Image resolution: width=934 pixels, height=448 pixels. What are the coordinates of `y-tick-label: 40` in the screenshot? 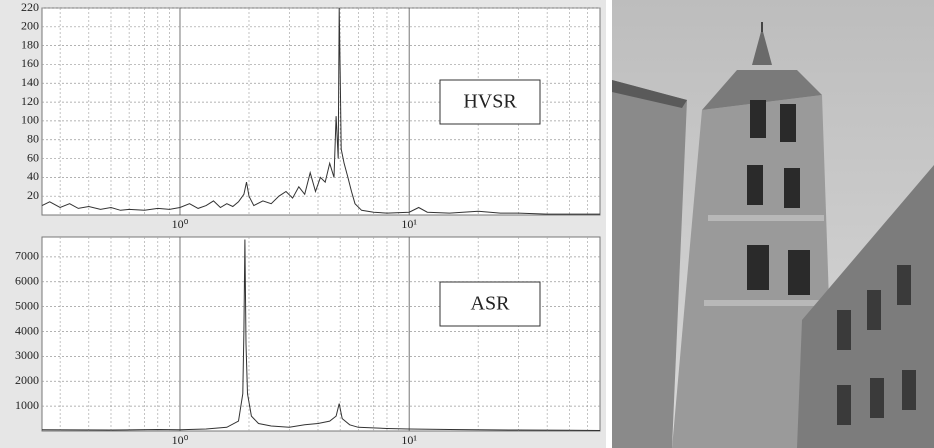 It's located at (33, 176).